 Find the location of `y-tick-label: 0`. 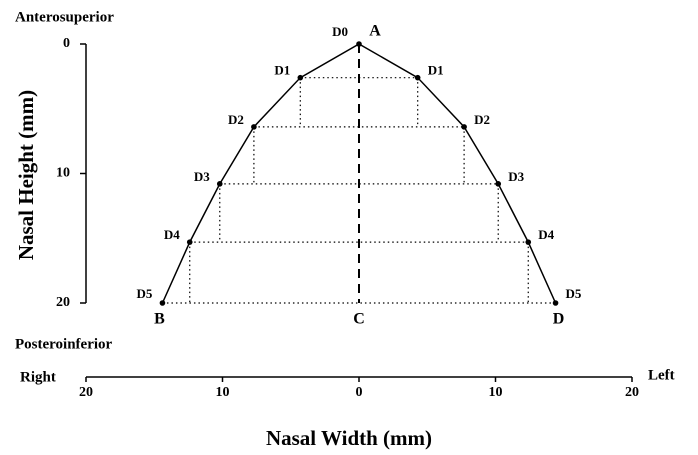

y-tick-label: 0 is located at coordinates (66, 43).